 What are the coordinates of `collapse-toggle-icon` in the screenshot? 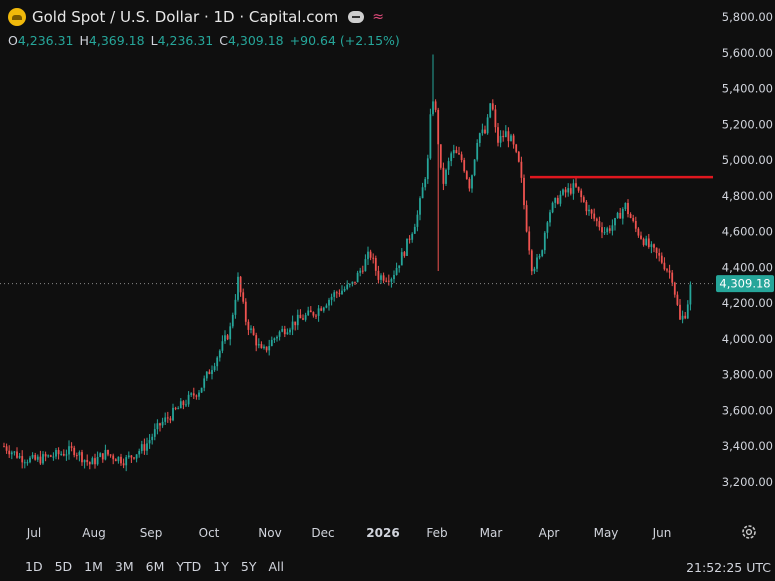 It's located at (356, 17).